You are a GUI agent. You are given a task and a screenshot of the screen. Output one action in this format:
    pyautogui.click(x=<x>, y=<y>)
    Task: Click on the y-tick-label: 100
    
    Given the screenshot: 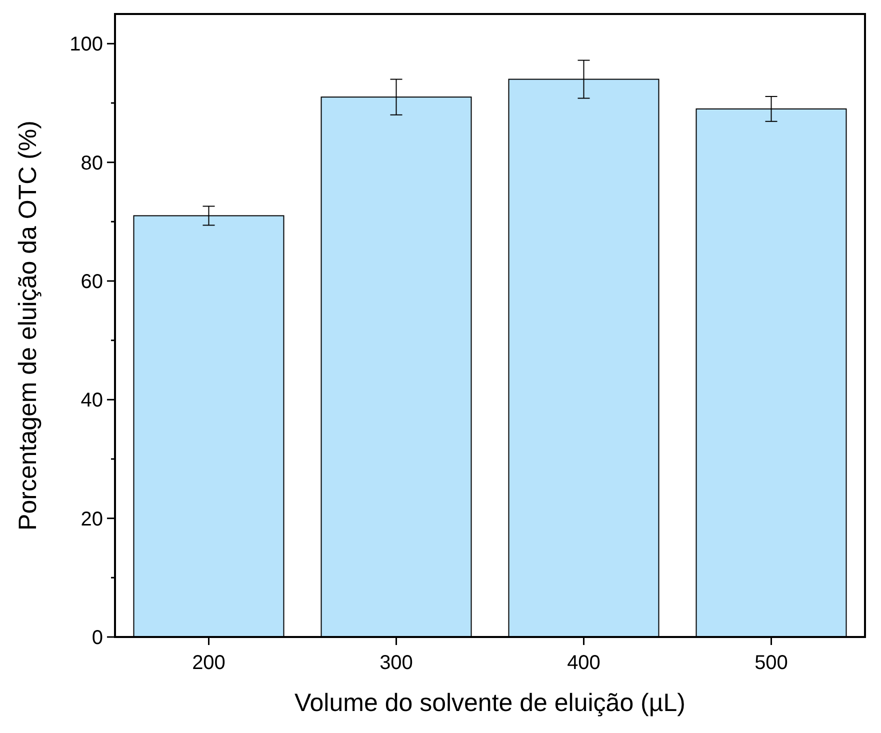 What is the action you would take?
    pyautogui.click(x=86, y=45)
    